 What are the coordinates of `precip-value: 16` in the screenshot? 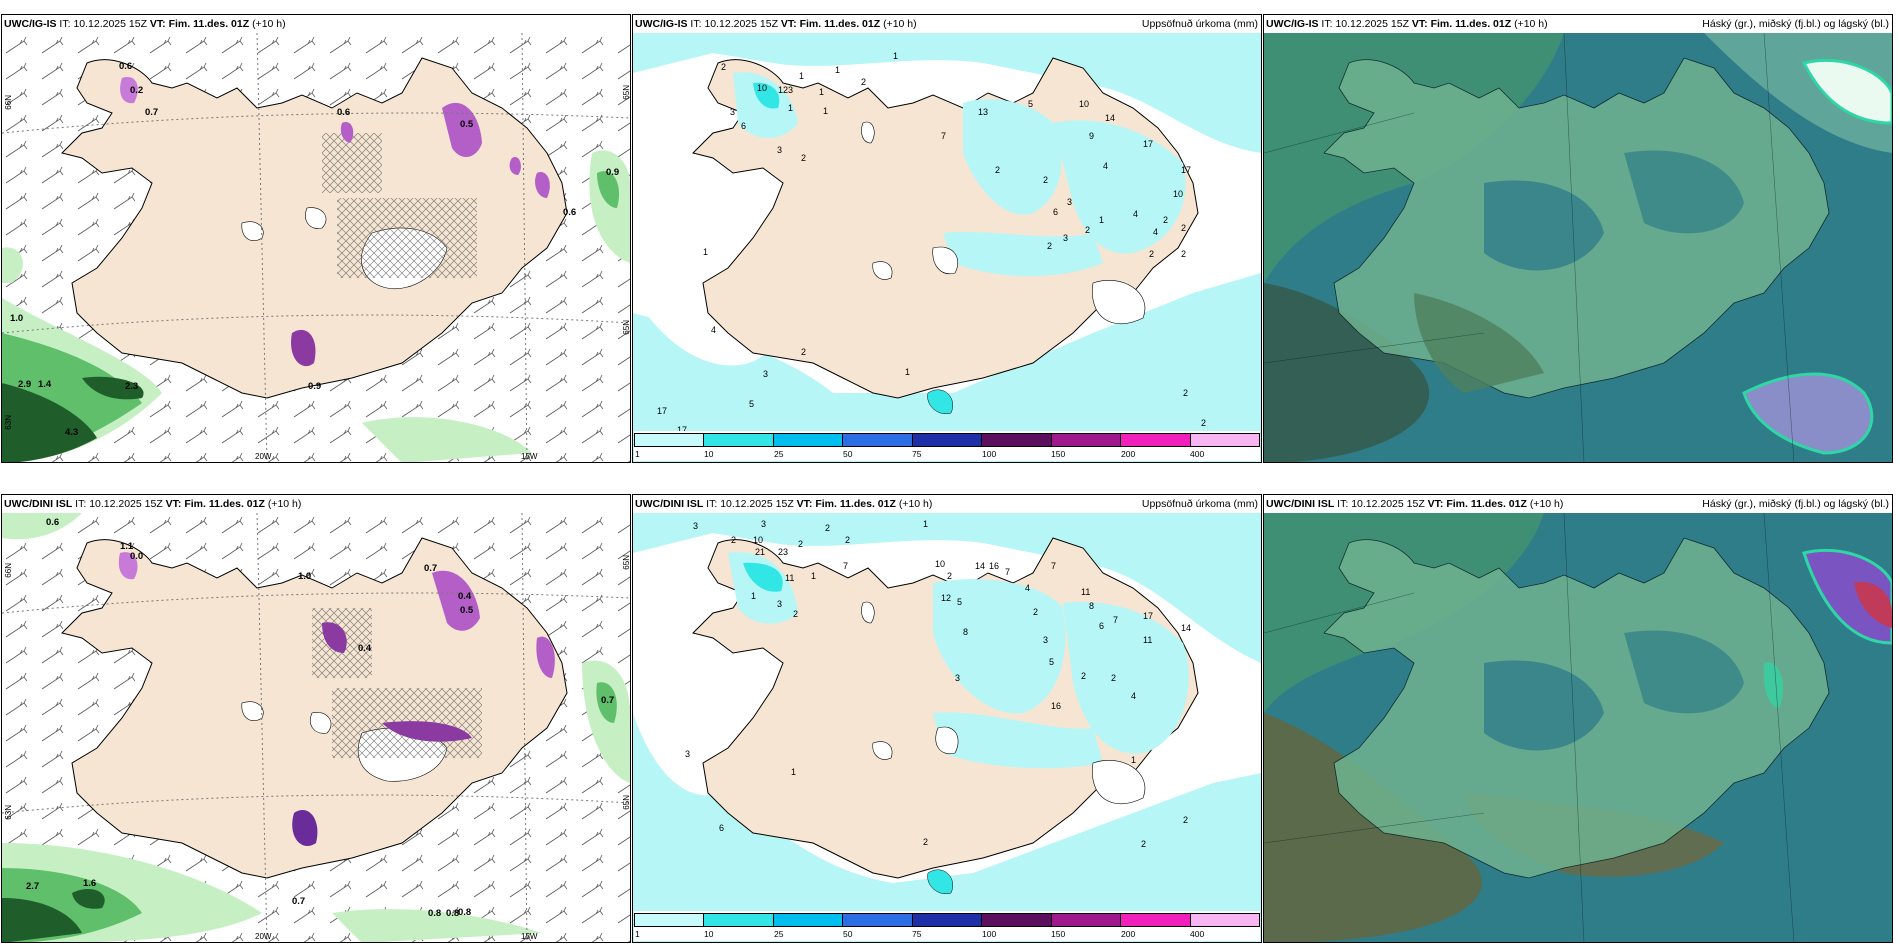 It's located at (1056, 706).